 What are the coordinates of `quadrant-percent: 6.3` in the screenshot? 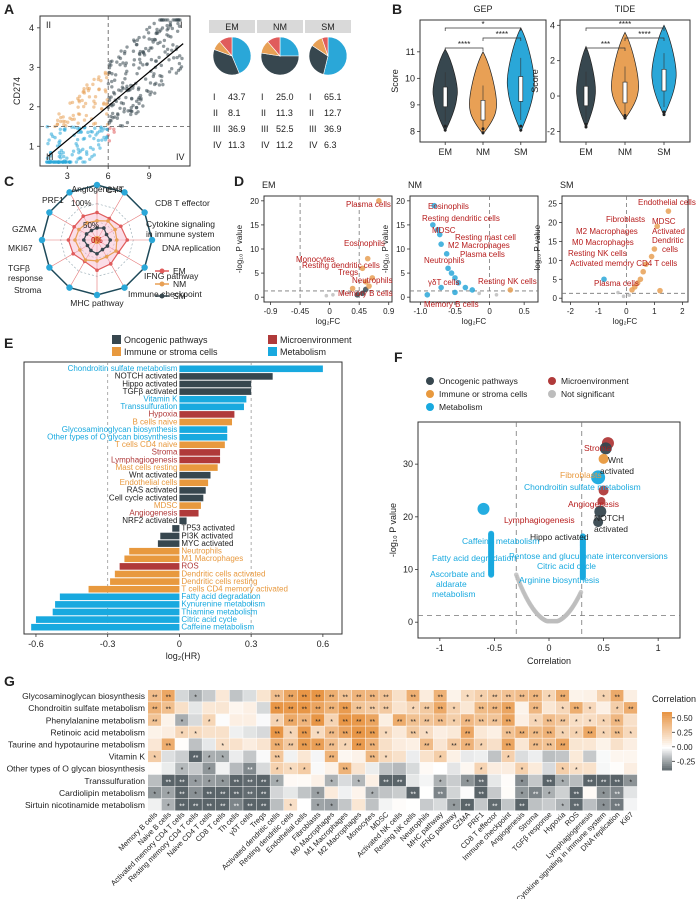 It's located at (330, 145).